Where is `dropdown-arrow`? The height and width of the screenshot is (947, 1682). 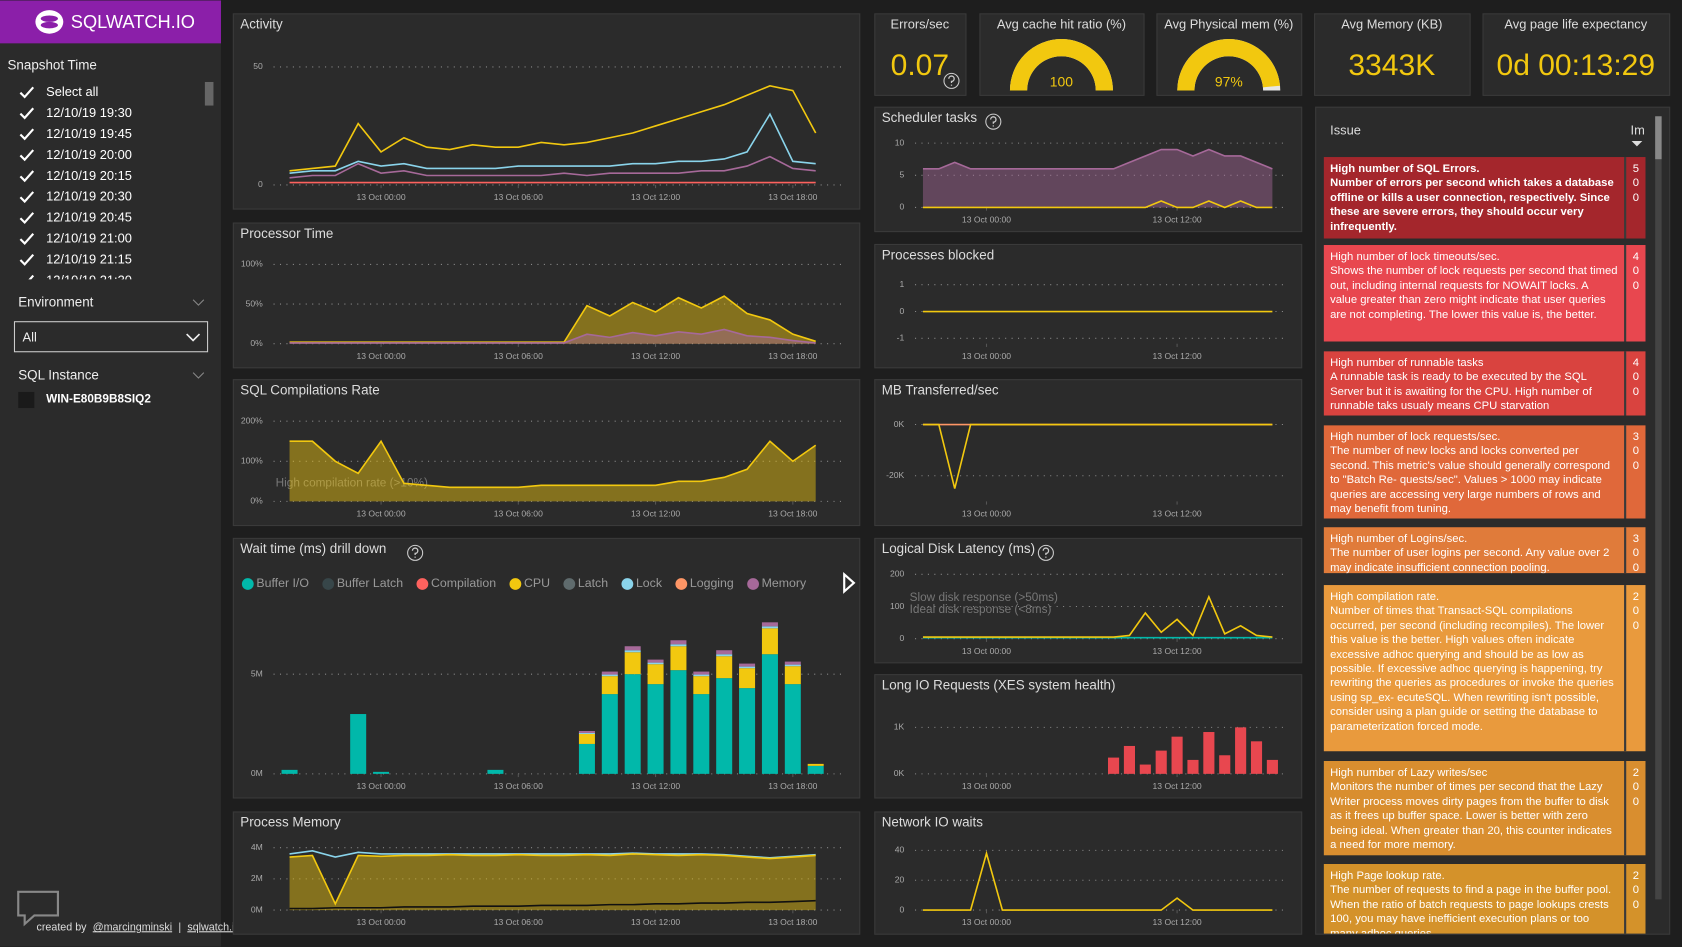 dropdown-arrow is located at coordinates (193, 337).